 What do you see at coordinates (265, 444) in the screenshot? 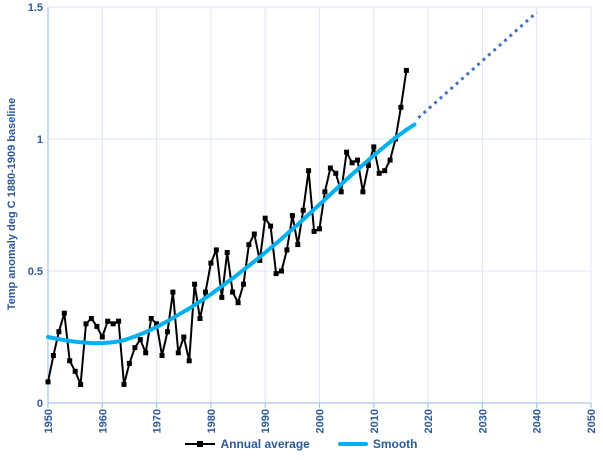
I see `legend-label-annual-average: Annual average` at bounding box center [265, 444].